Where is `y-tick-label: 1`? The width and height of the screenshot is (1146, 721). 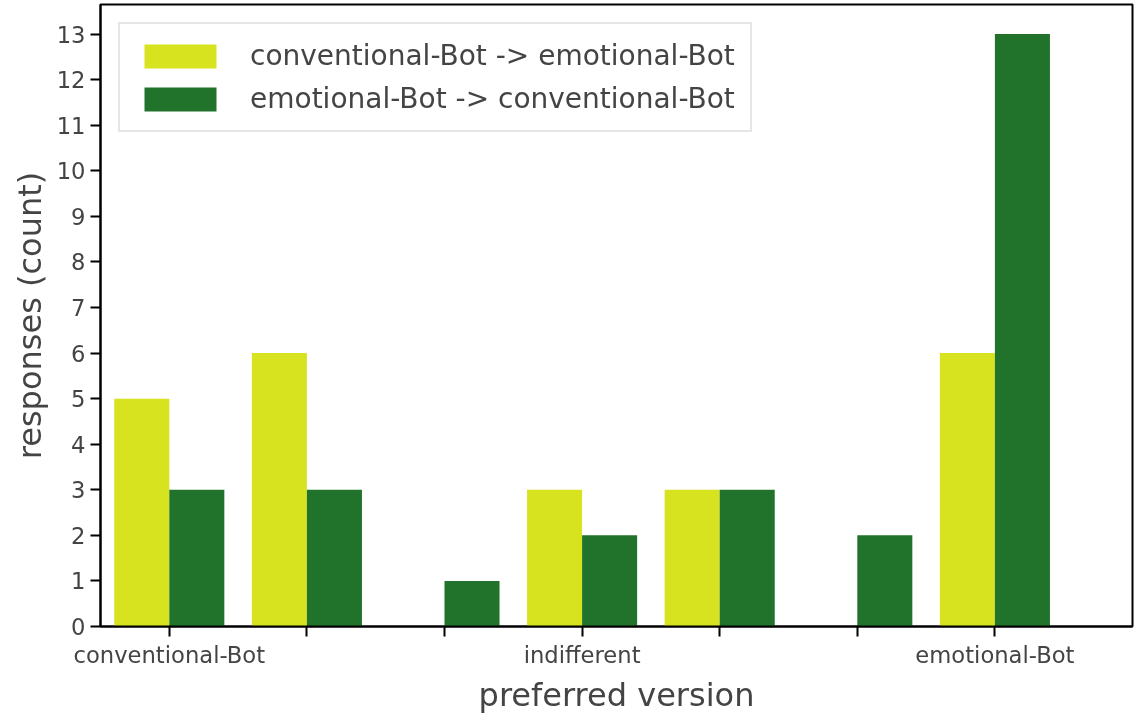 y-tick-label: 1 is located at coordinates (78, 581).